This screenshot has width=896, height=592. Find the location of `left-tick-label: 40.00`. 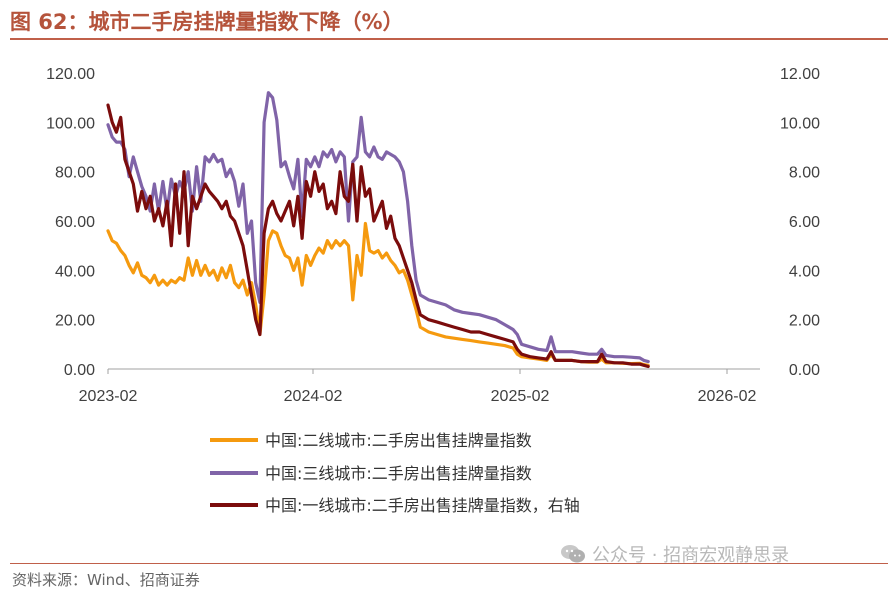

left-tick-label: 40.00 is located at coordinates (75, 271).